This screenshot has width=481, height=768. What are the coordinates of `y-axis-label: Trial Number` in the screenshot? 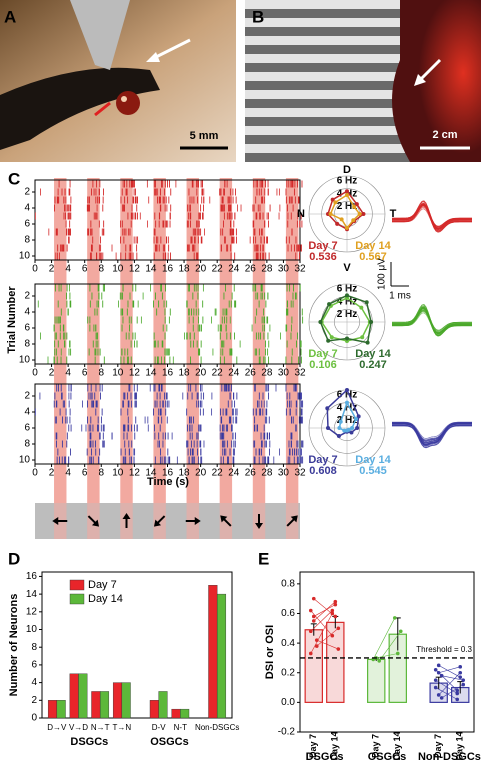 It's located at (12, 320).